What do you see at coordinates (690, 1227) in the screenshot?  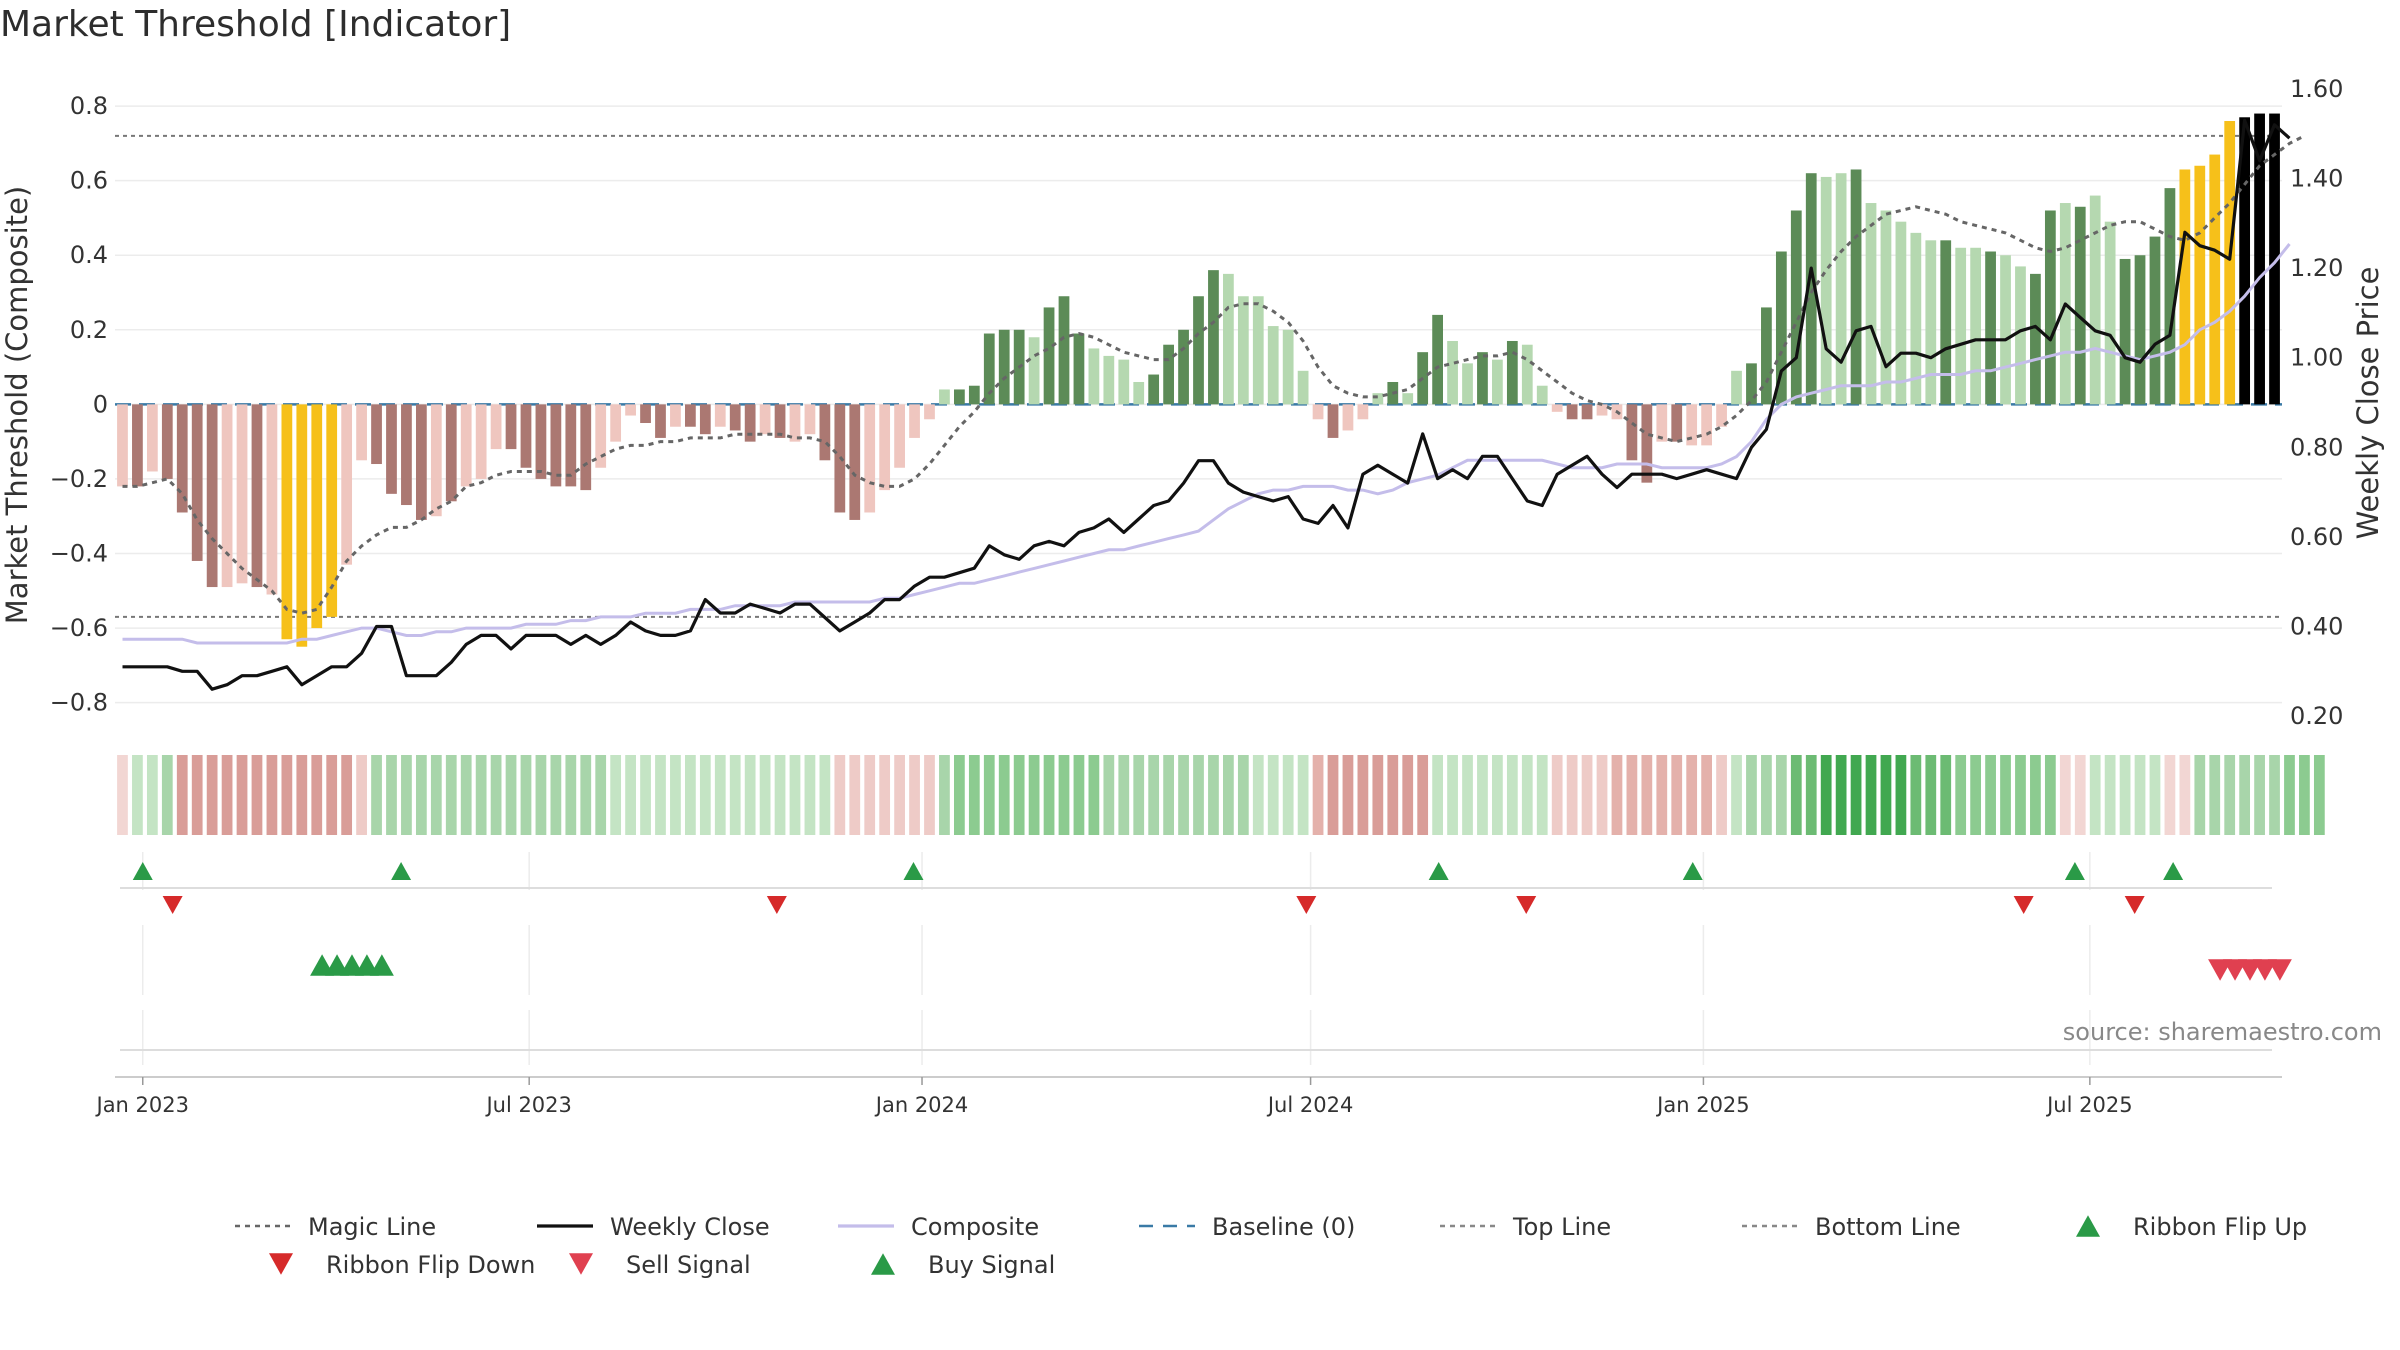 I see `legend-label: Weekly Close` at bounding box center [690, 1227].